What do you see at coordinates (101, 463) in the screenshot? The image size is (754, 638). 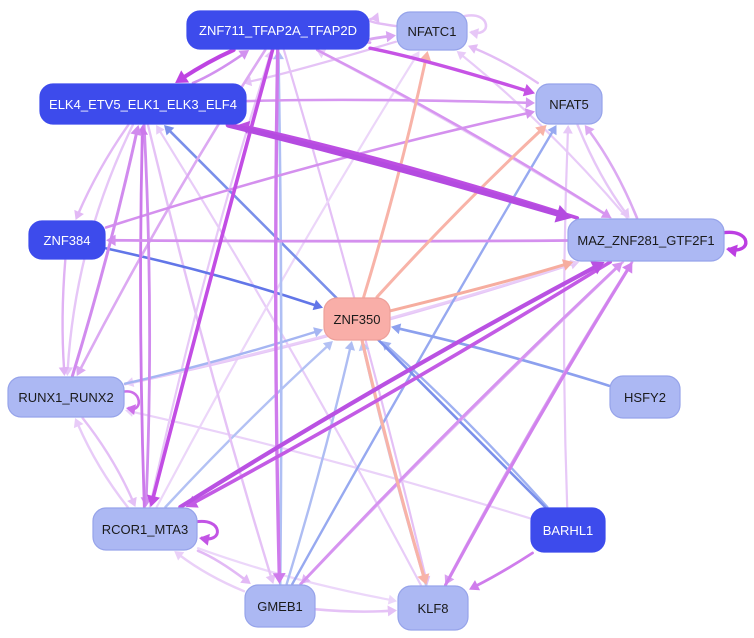 I see `edge-rcor1-runx1` at bounding box center [101, 463].